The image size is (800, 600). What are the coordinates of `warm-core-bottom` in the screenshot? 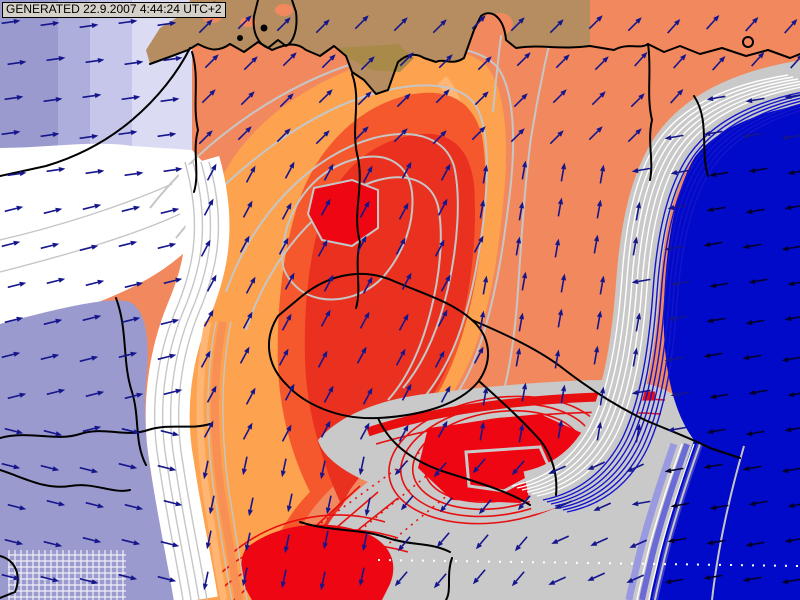 It's located at (317, 562).